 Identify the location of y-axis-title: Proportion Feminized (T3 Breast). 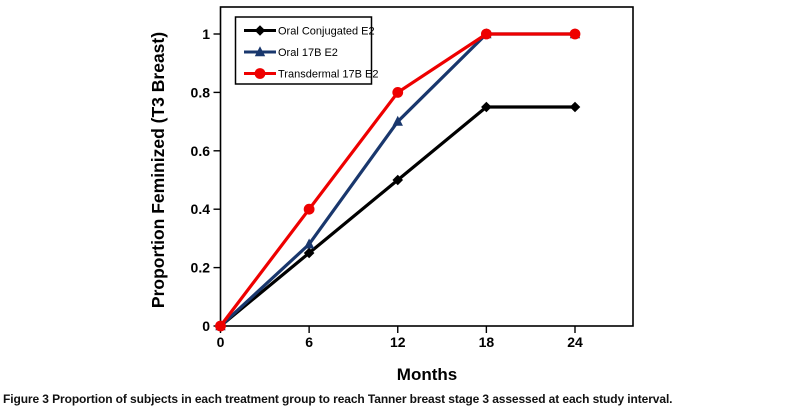
(158, 170).